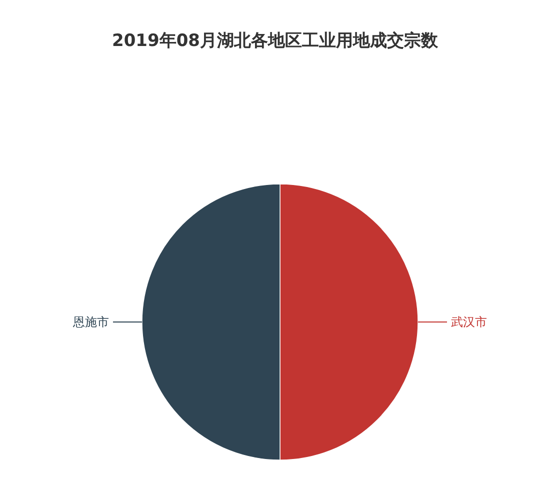  What do you see at coordinates (90, 322) in the screenshot?
I see `slice-label: 恩施市` at bounding box center [90, 322].